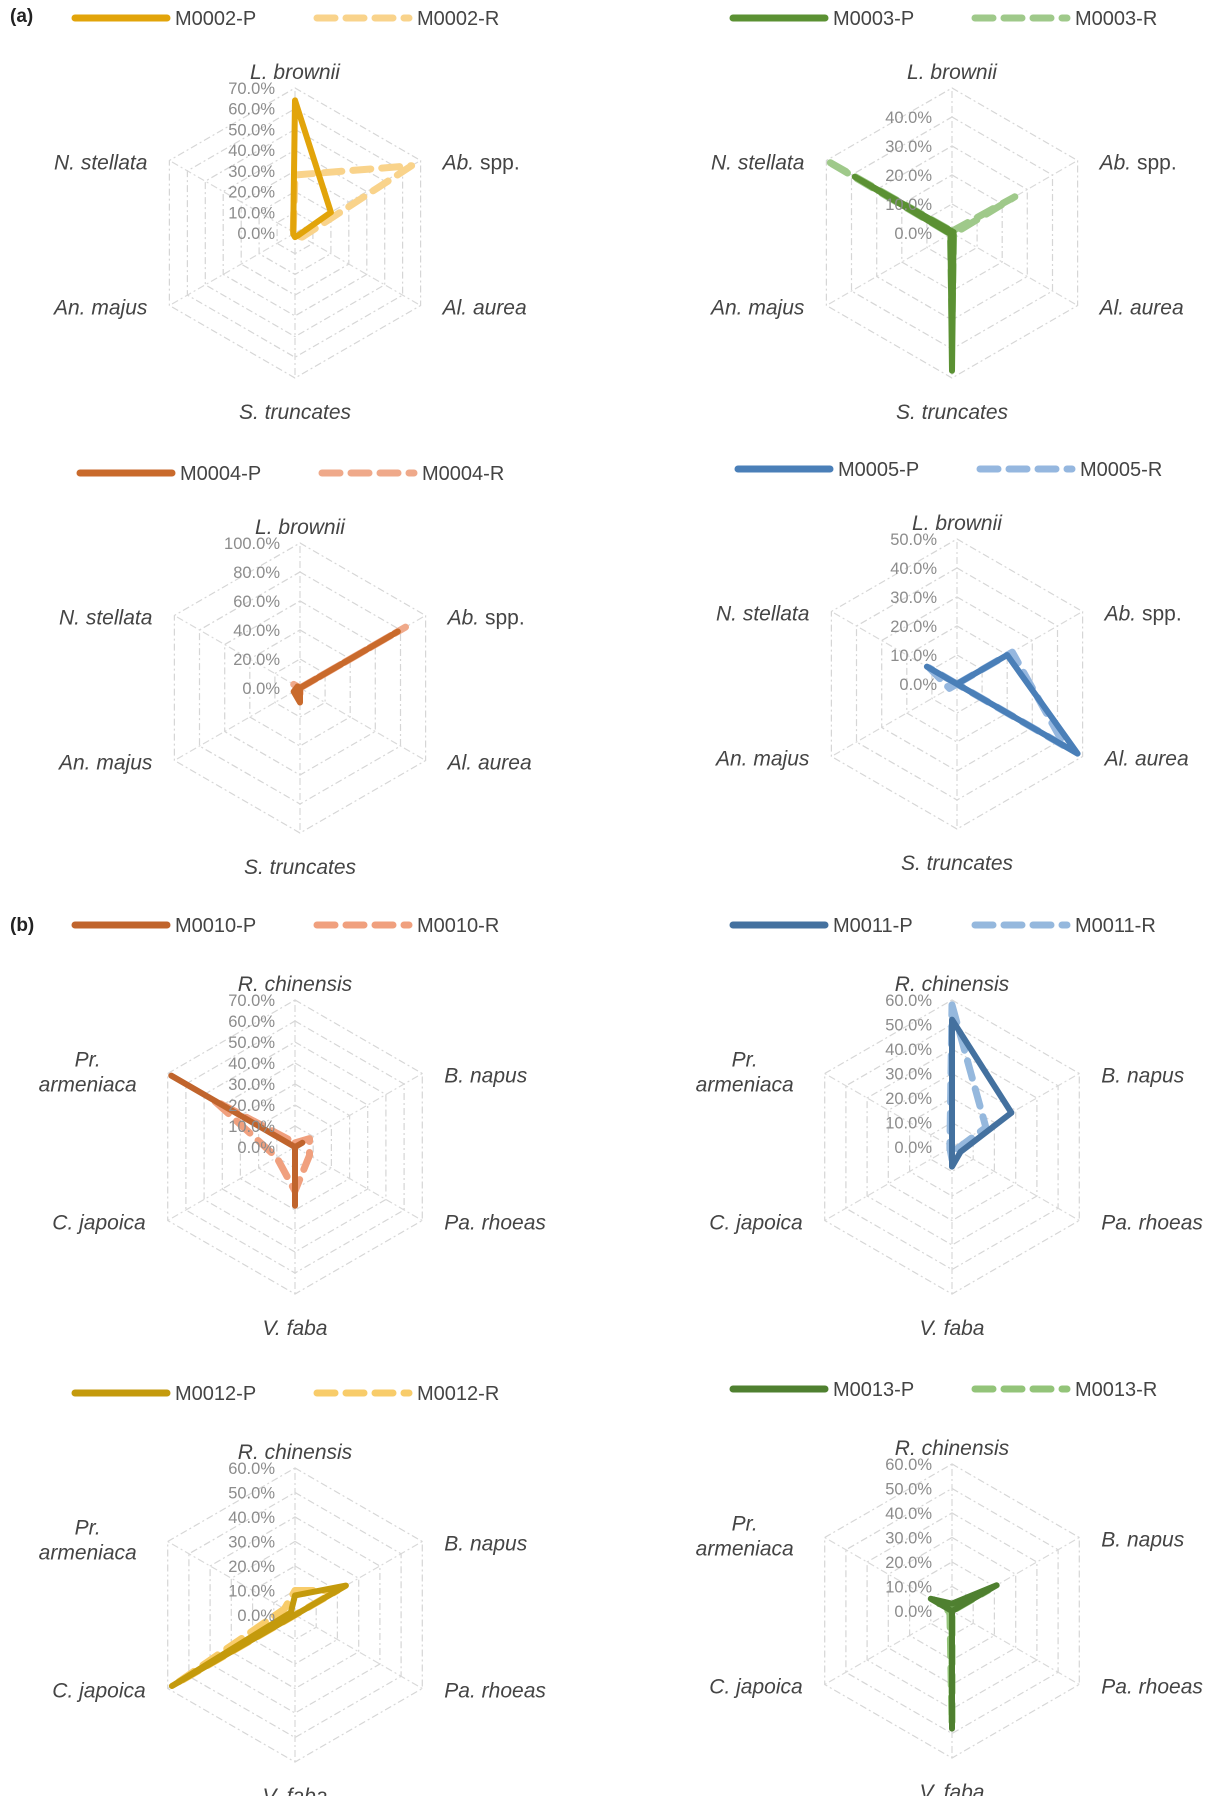 This screenshot has height=1796, width=1215. I want to click on axis-label: C. japoica, so click(98, 1691).